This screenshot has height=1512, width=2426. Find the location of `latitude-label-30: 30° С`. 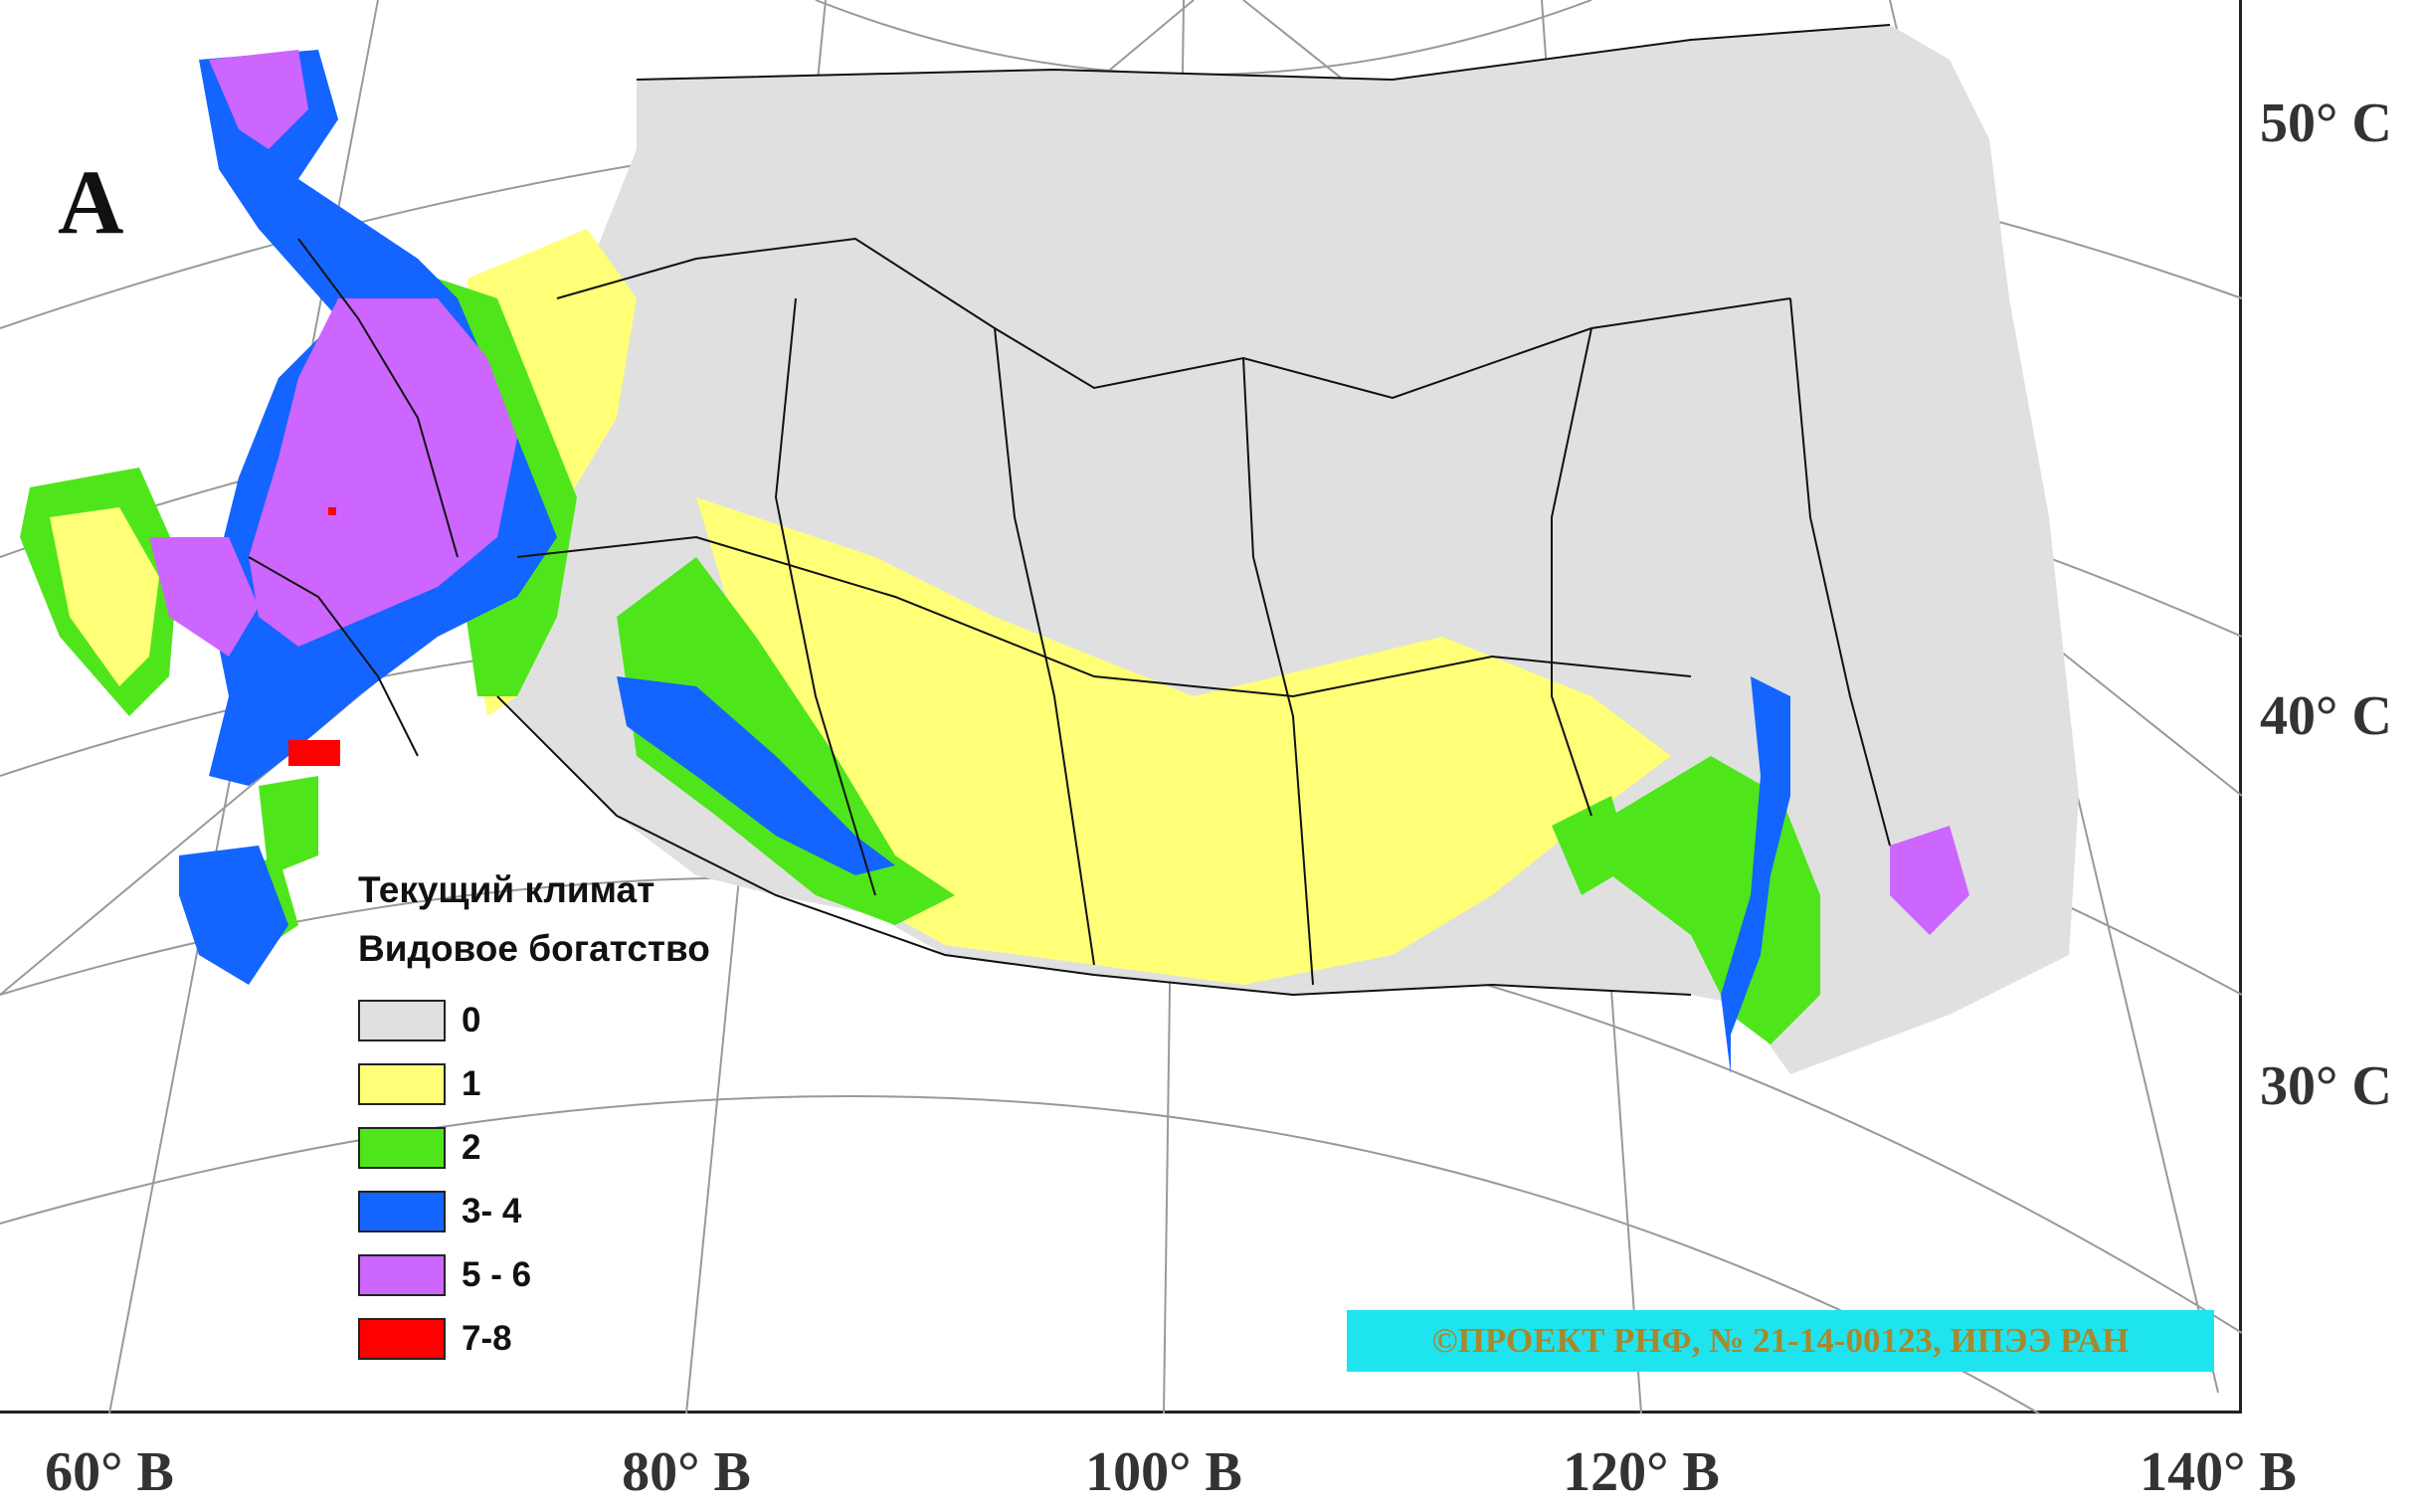

latitude-label-30: 30° С is located at coordinates (2326, 1086).